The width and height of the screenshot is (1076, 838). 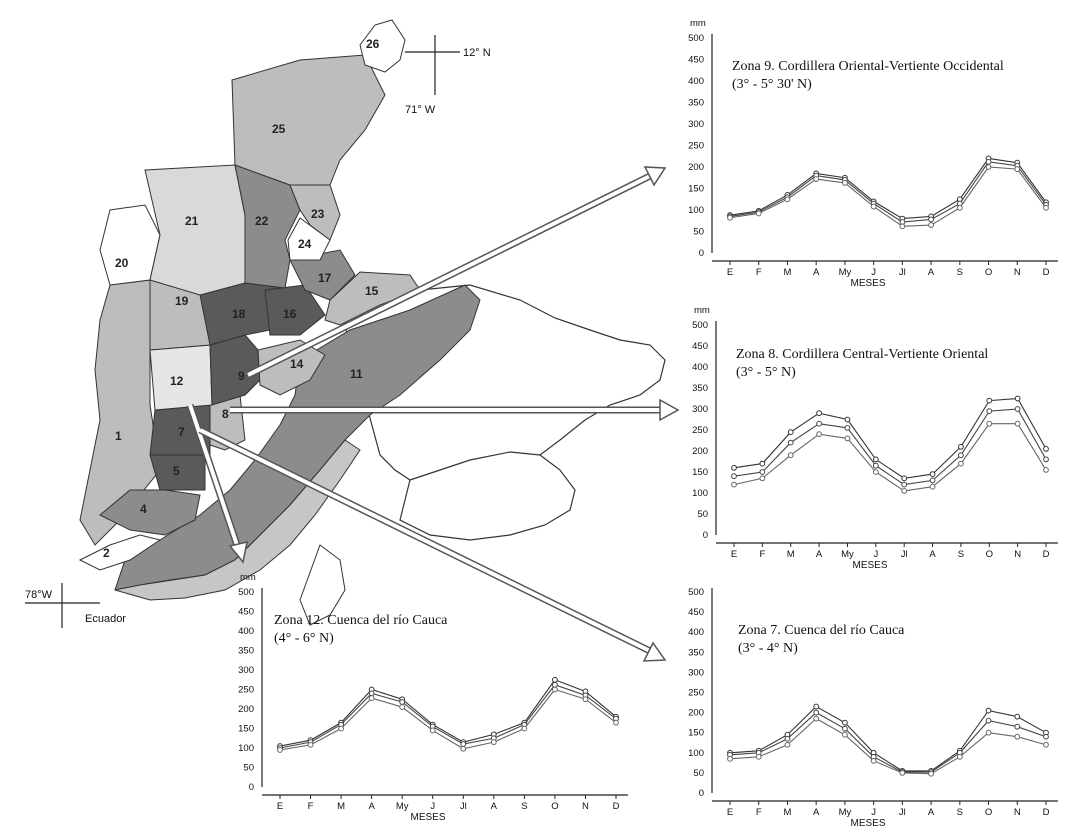 I want to click on zone-label: 9, so click(x=241, y=376).